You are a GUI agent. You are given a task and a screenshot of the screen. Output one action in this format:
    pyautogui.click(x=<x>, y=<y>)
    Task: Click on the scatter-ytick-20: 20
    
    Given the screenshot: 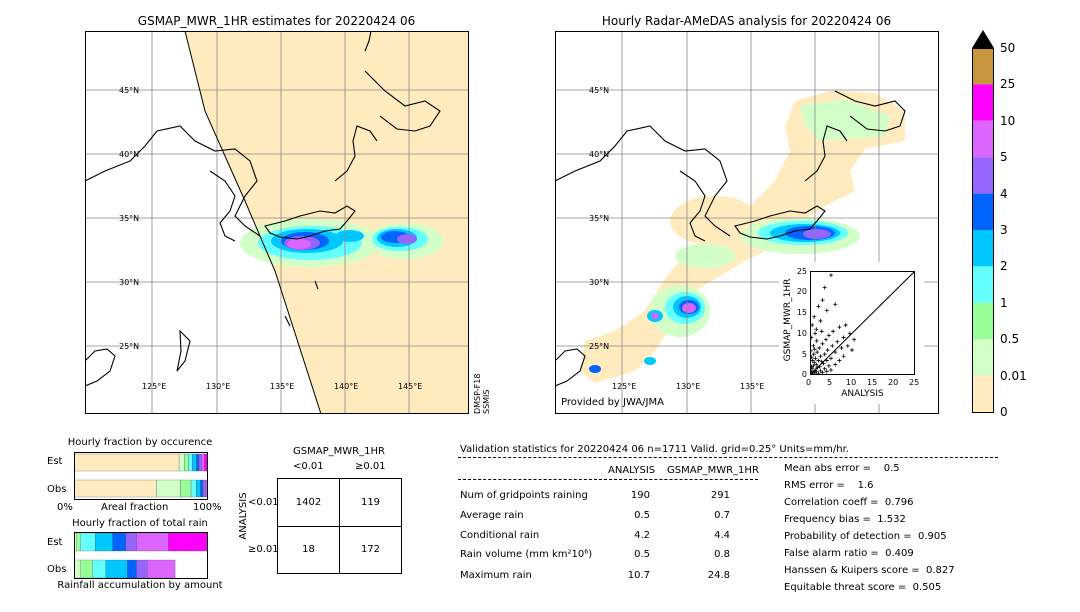 What is the action you would take?
    pyautogui.click(x=801, y=291)
    